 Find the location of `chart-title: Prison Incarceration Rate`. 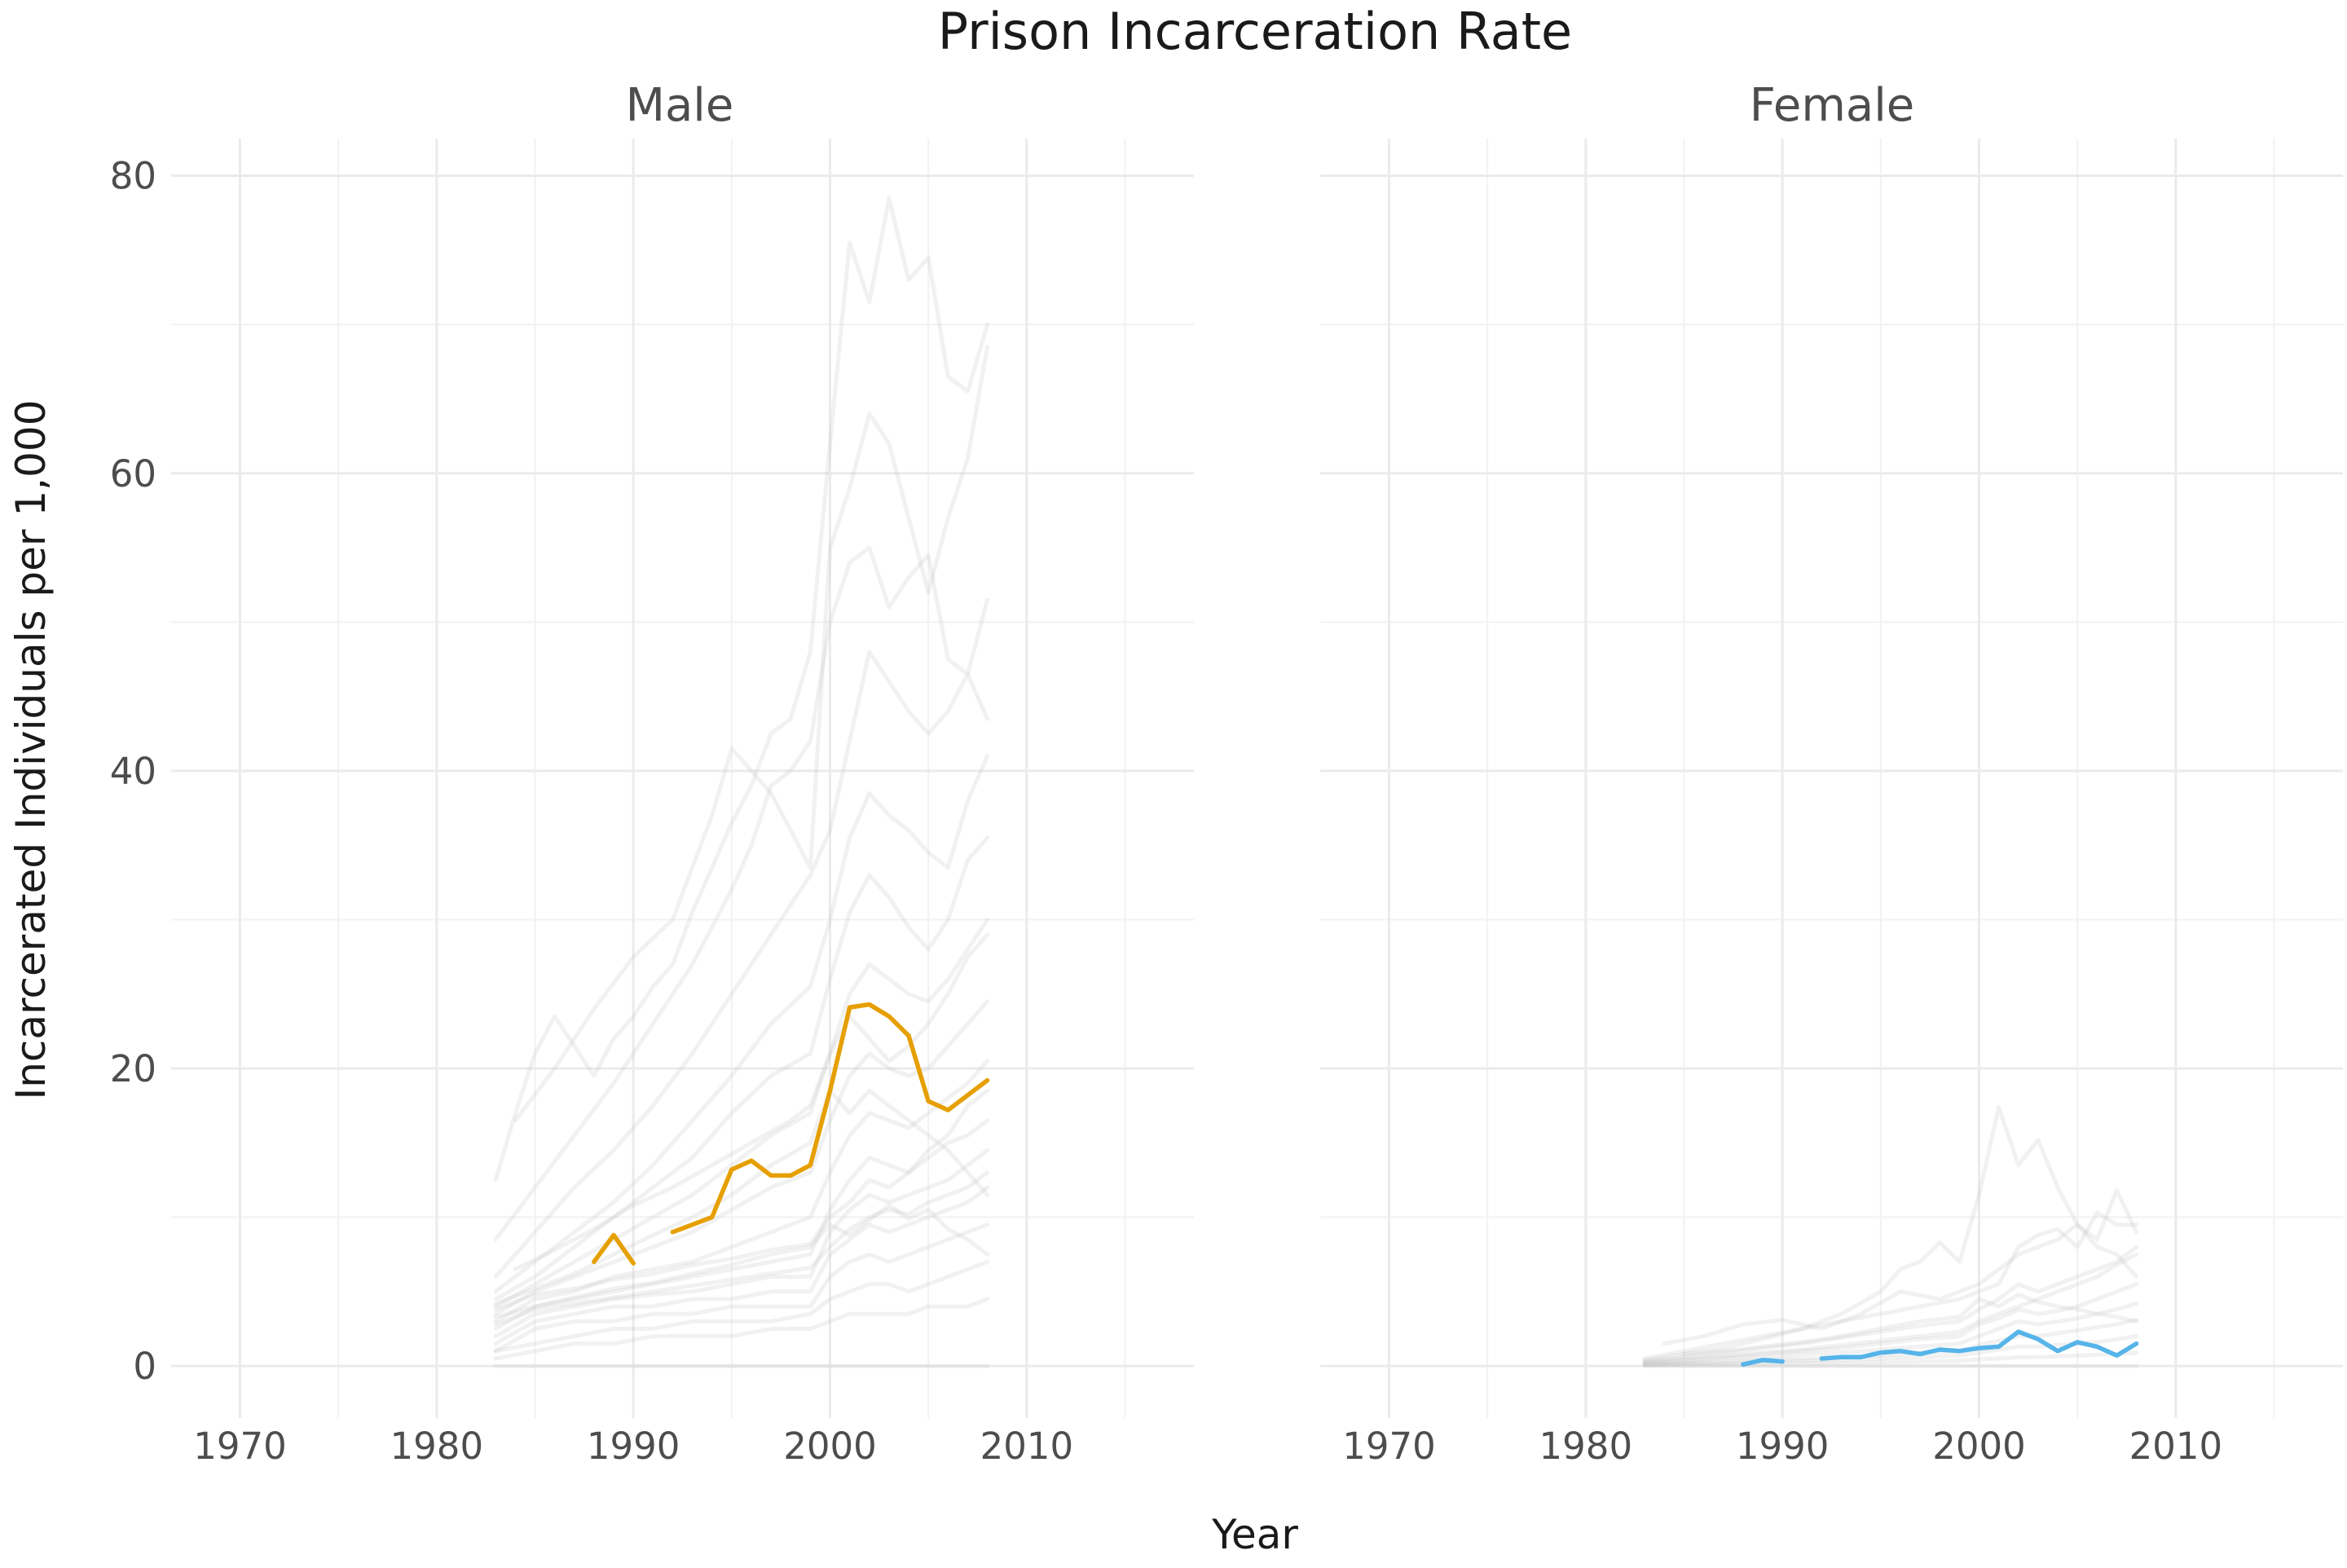

chart-title: Prison Incarceration Rate is located at coordinates (1255, 31).